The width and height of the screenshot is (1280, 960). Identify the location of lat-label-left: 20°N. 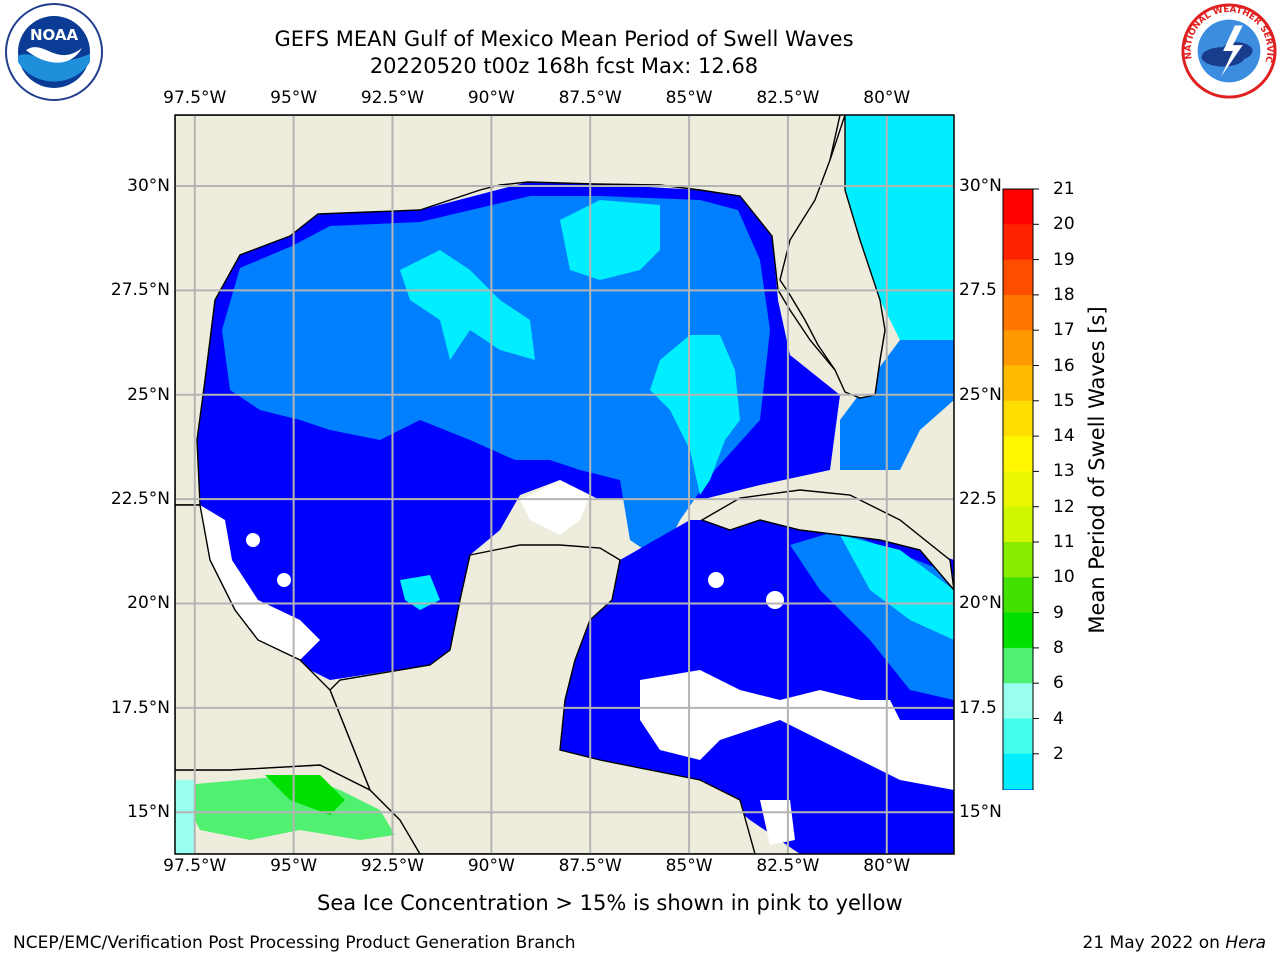
(148, 603).